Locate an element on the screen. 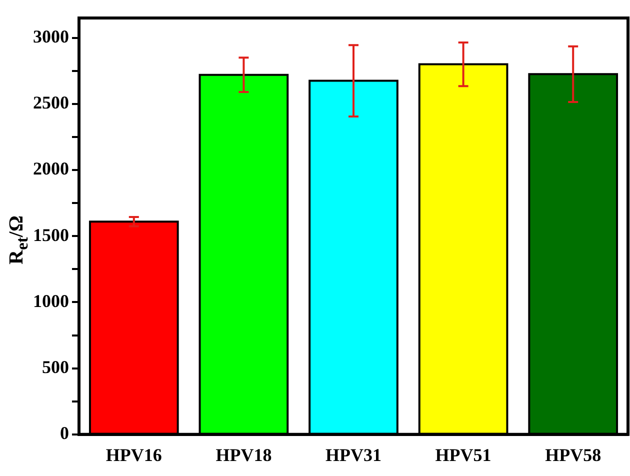  x-tick-label: HPV16 is located at coordinates (134, 454).